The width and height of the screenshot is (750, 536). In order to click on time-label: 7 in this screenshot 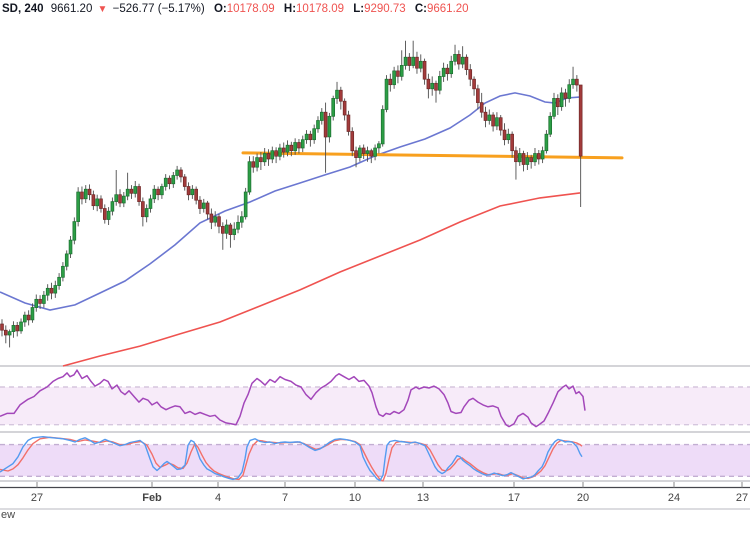, I will do `click(285, 498)`.